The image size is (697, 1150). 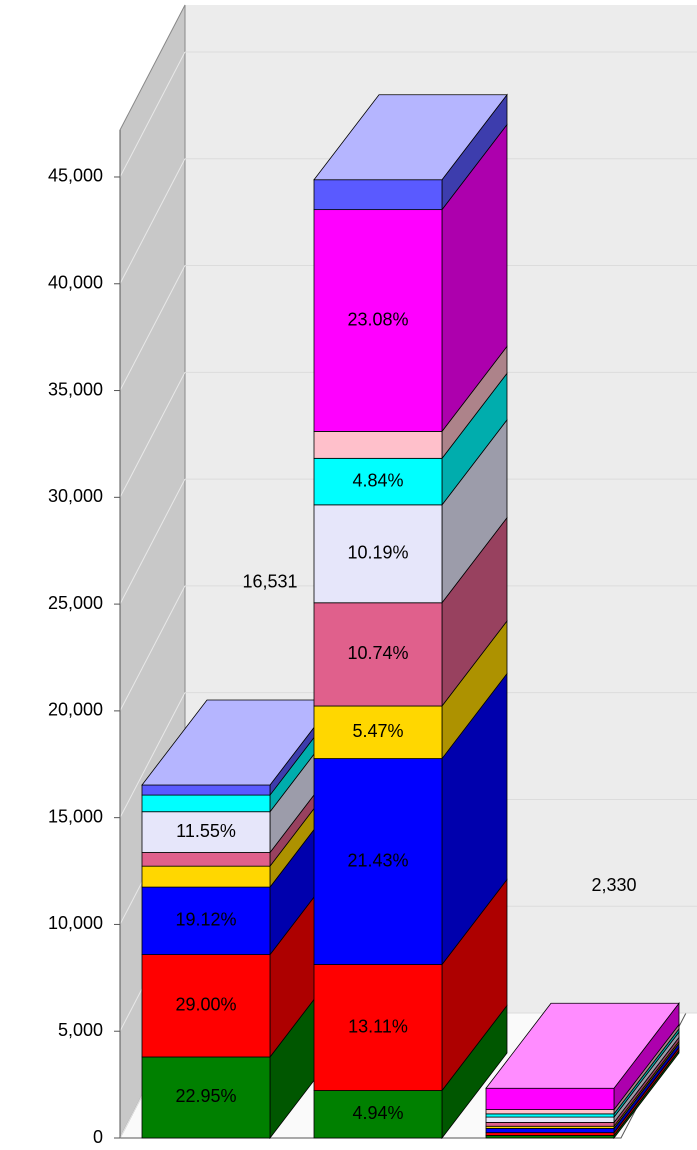 What do you see at coordinates (75, 710) in the screenshot?
I see `y-tick-label: 20,000` at bounding box center [75, 710].